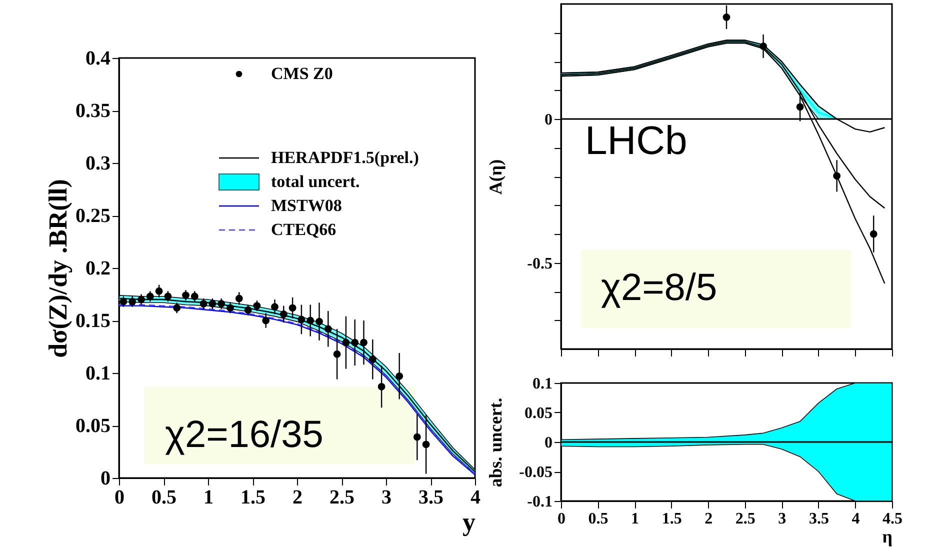 This screenshot has width=940, height=550. What do you see at coordinates (315, 181) in the screenshot?
I see `legend-label: total uncert.` at bounding box center [315, 181].